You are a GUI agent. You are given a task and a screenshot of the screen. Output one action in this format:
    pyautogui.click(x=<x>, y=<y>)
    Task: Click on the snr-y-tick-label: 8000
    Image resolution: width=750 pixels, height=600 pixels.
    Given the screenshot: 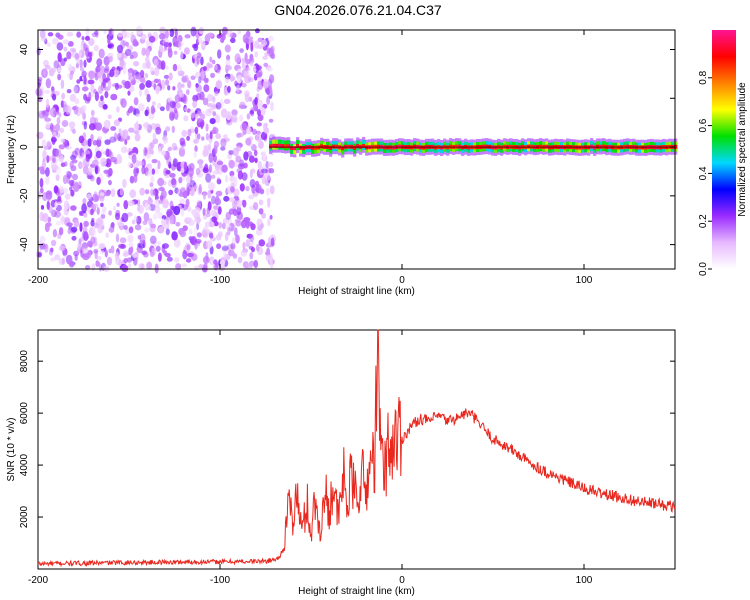 What is the action you would take?
    pyautogui.click(x=24, y=361)
    